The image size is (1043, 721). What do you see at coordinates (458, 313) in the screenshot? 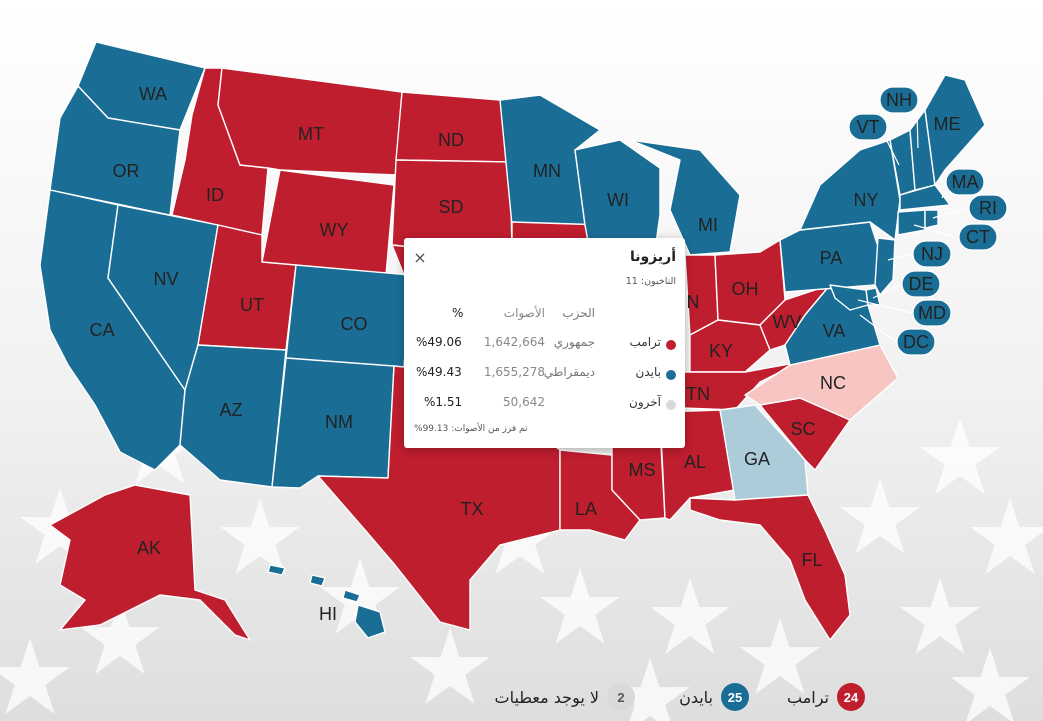
I see `percent-header: %` at bounding box center [458, 313].